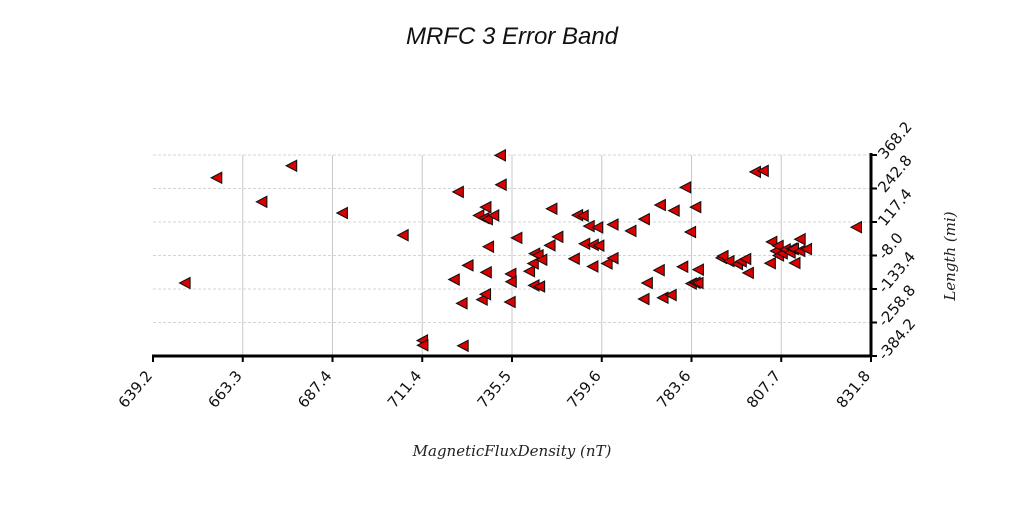 Image resolution: width=1024 pixels, height=512 pixels. What do you see at coordinates (314, 389) in the screenshot?
I see `x-tick-label: 687.4` at bounding box center [314, 389].